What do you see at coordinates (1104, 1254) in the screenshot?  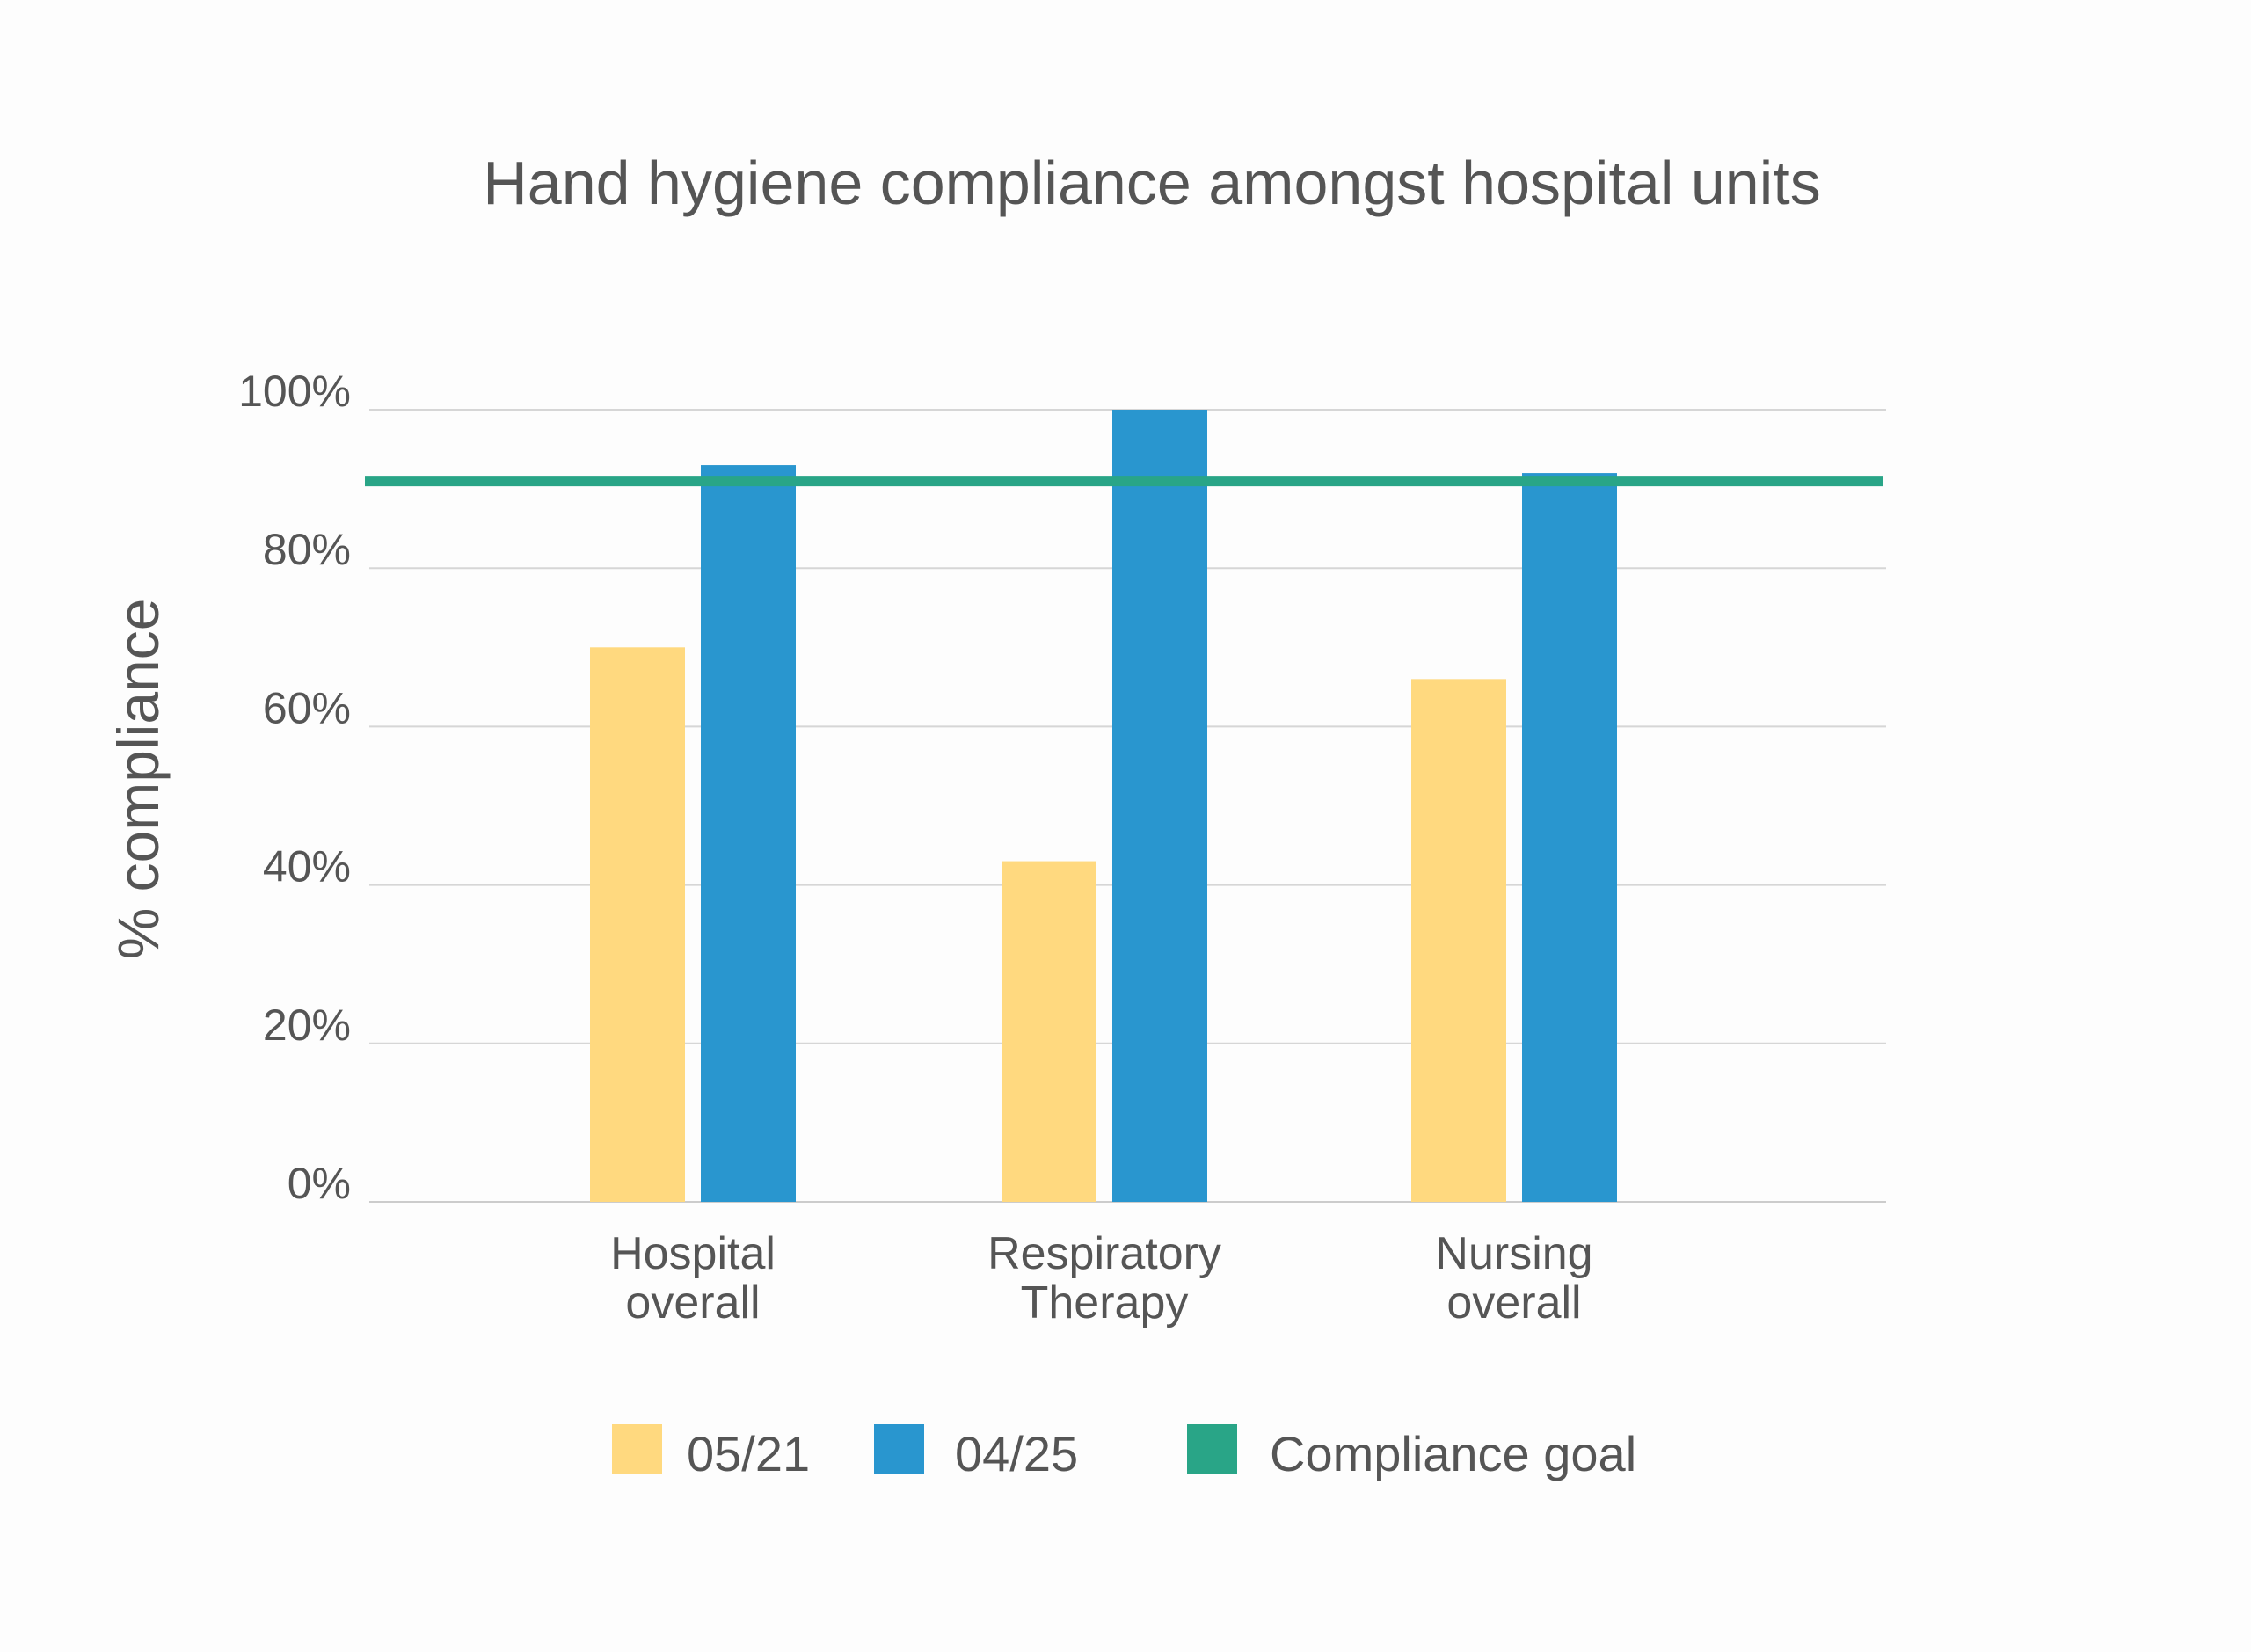 I see `x-tick-label: Respiratory` at bounding box center [1104, 1254].